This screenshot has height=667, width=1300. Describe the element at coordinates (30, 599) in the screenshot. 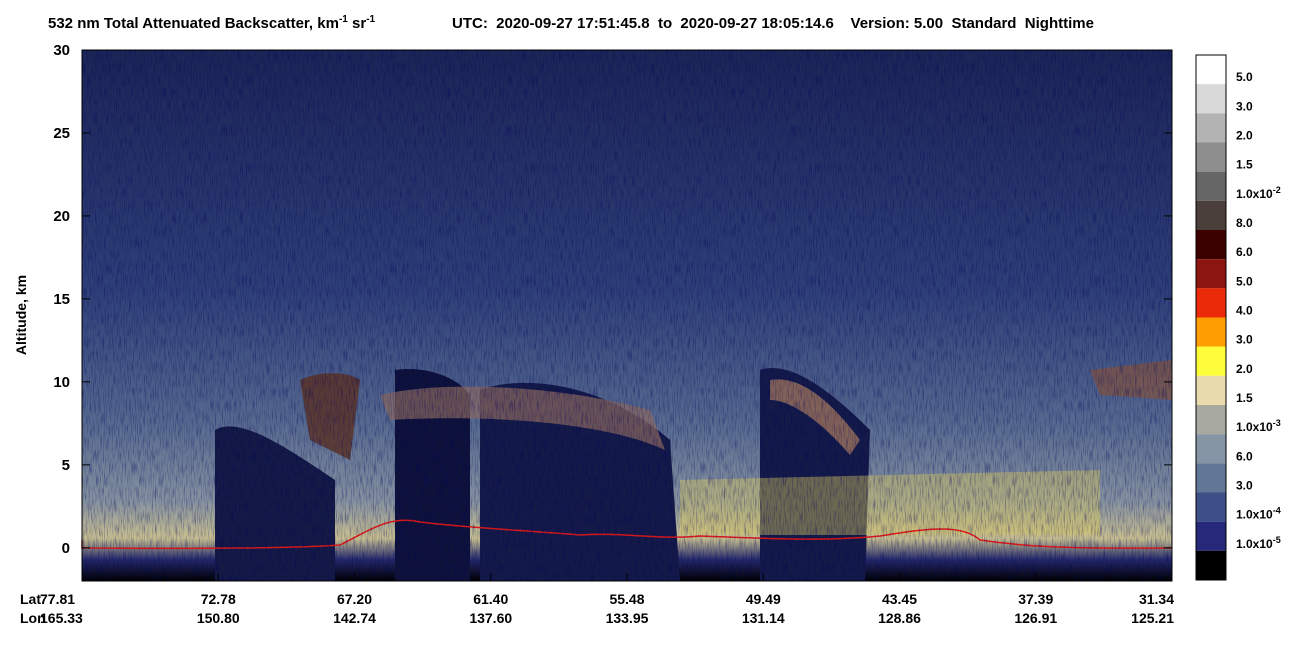

I see `x-row-name: Lat` at that location.